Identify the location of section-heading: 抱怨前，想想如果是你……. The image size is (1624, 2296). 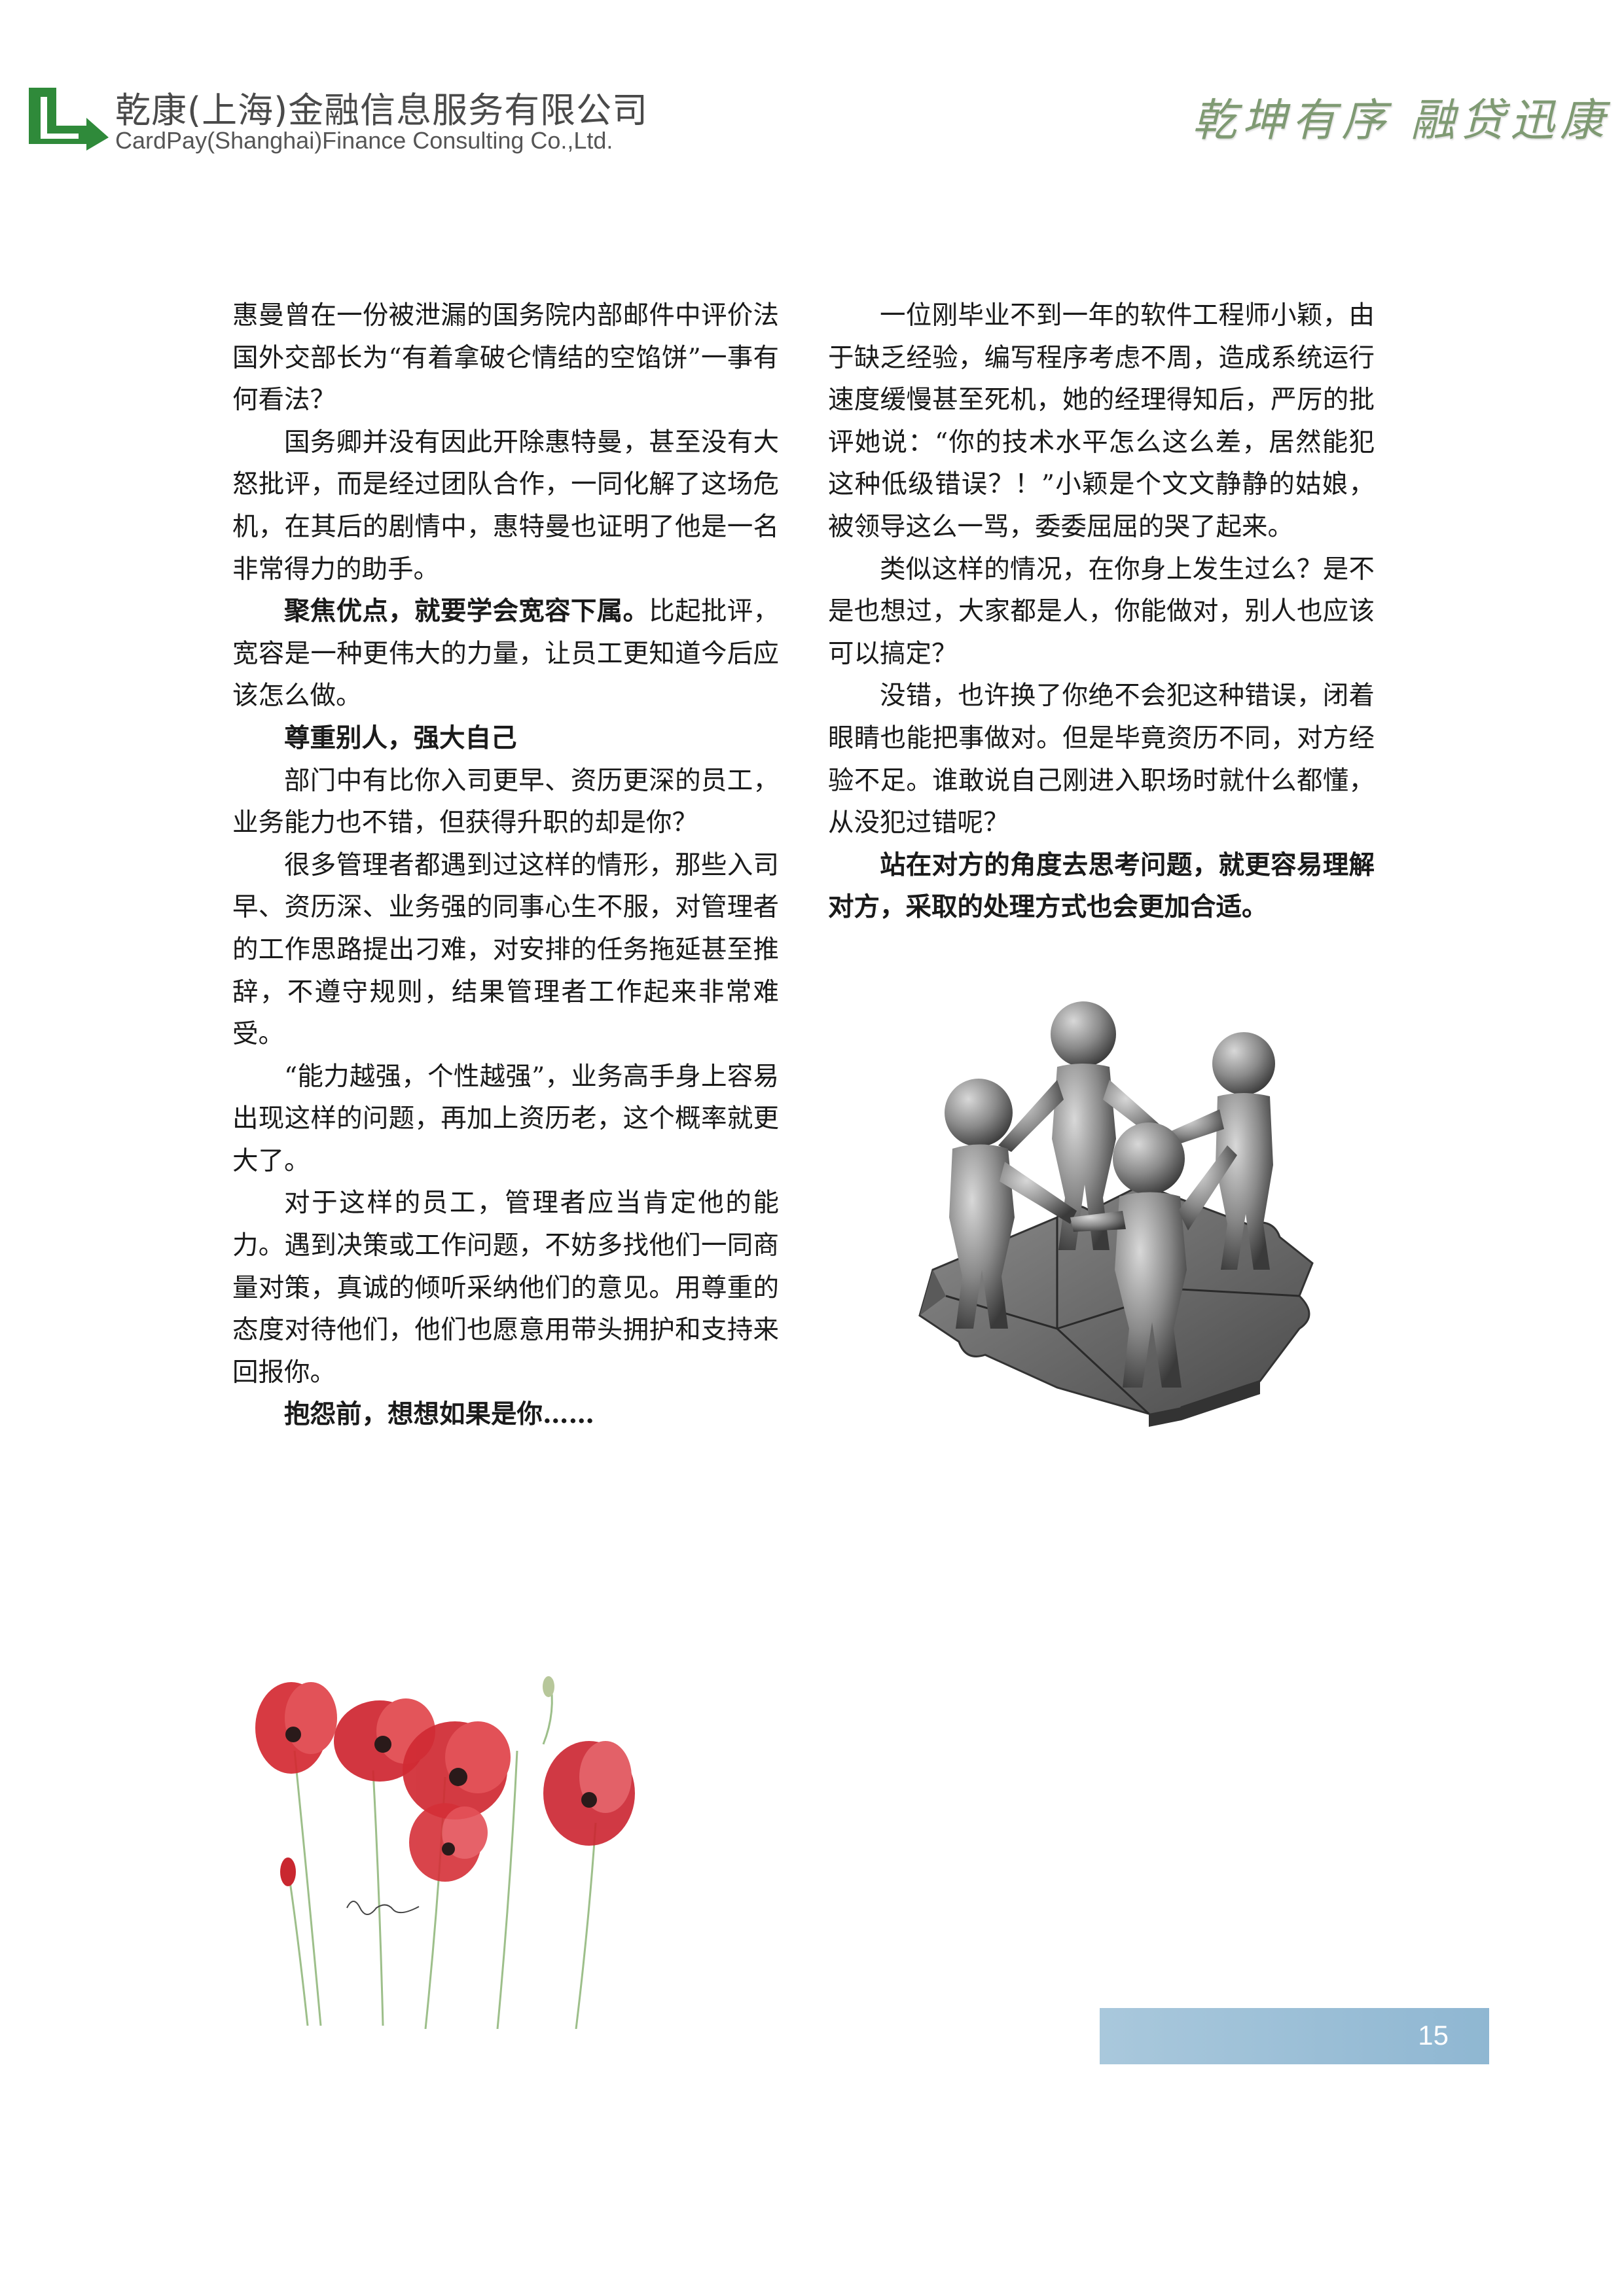
(439, 1414).